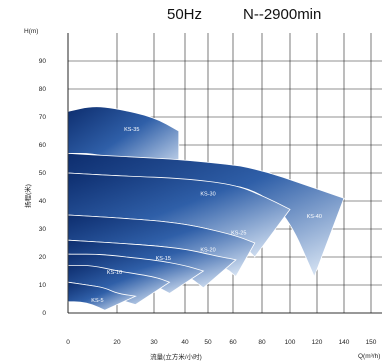 Image resolution: width=384 pixels, height=364 pixels. I want to click on region-label: KS-30, so click(207, 194).